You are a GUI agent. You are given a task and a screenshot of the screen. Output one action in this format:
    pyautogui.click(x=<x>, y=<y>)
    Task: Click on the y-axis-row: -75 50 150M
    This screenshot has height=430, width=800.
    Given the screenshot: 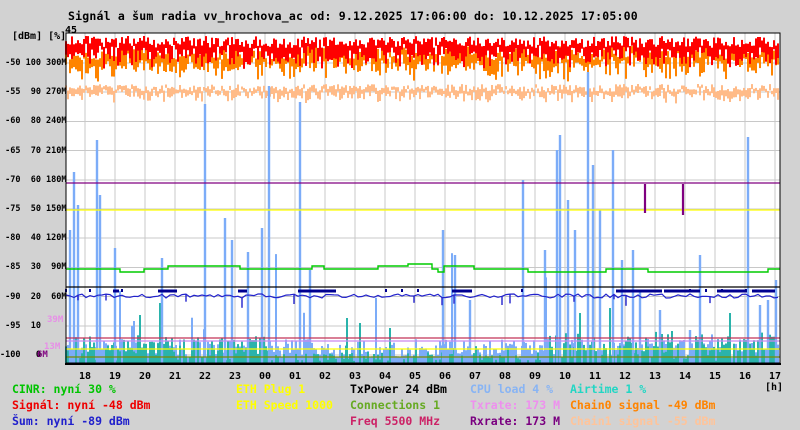 What is the action you would take?
    pyautogui.click(x=33, y=209)
    